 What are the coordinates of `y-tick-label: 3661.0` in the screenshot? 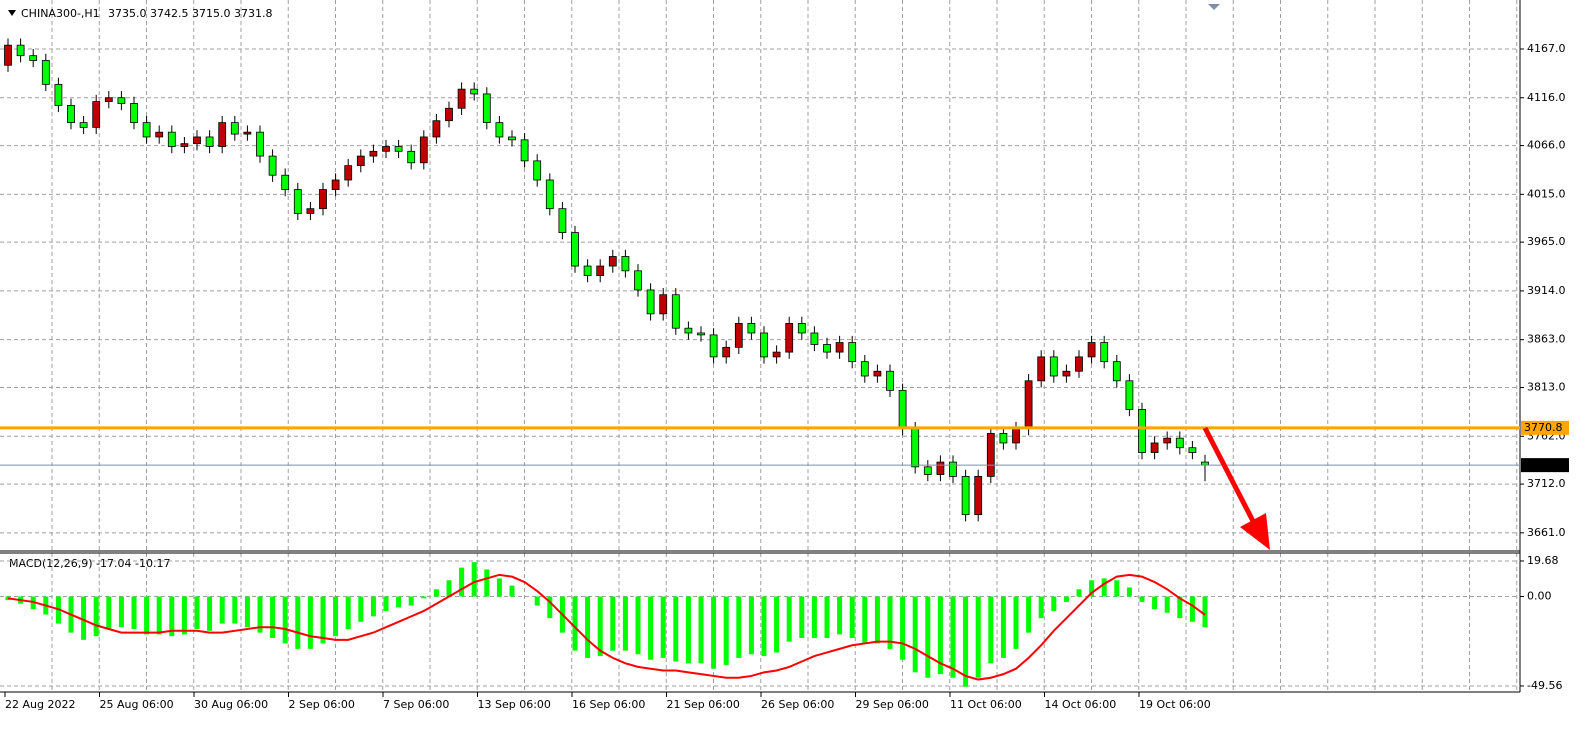 It's located at (1546, 532).